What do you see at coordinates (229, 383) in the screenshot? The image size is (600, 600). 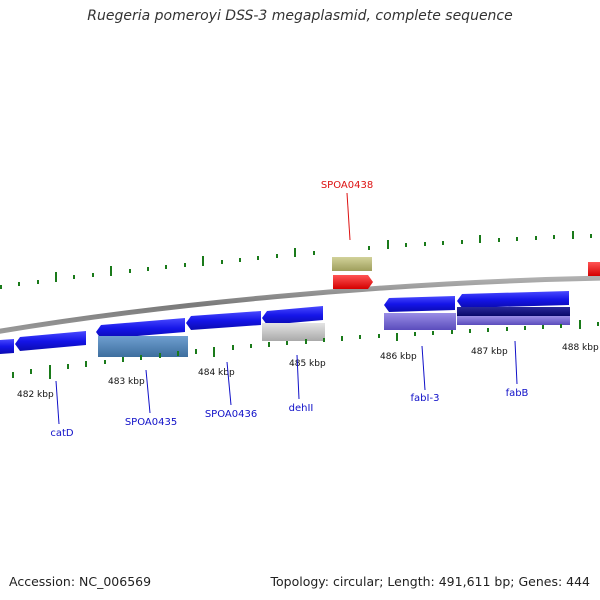 I see `leader-line-spoa0436` at bounding box center [229, 383].